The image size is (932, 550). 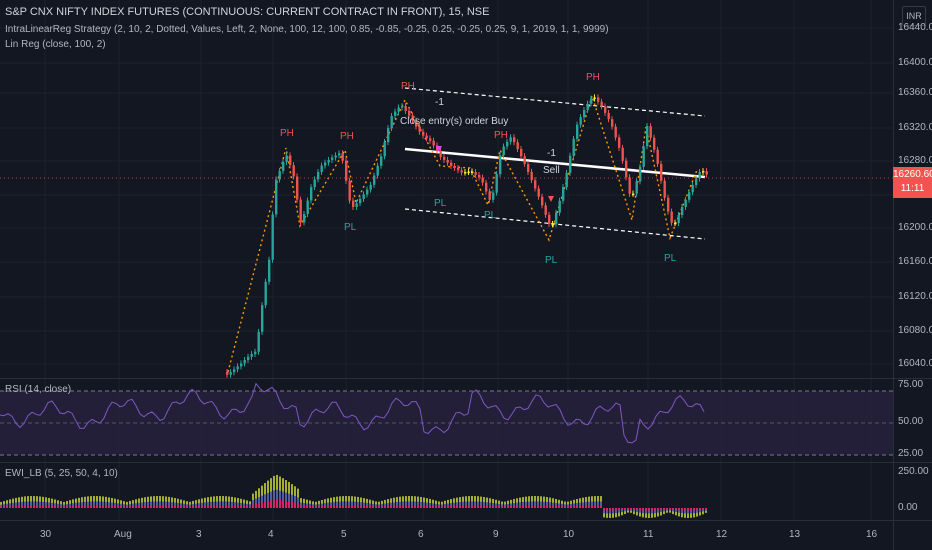 I want to click on ewi-legend: EWI_LB (5, 25, 50, 4, 10), so click(x=61, y=473).